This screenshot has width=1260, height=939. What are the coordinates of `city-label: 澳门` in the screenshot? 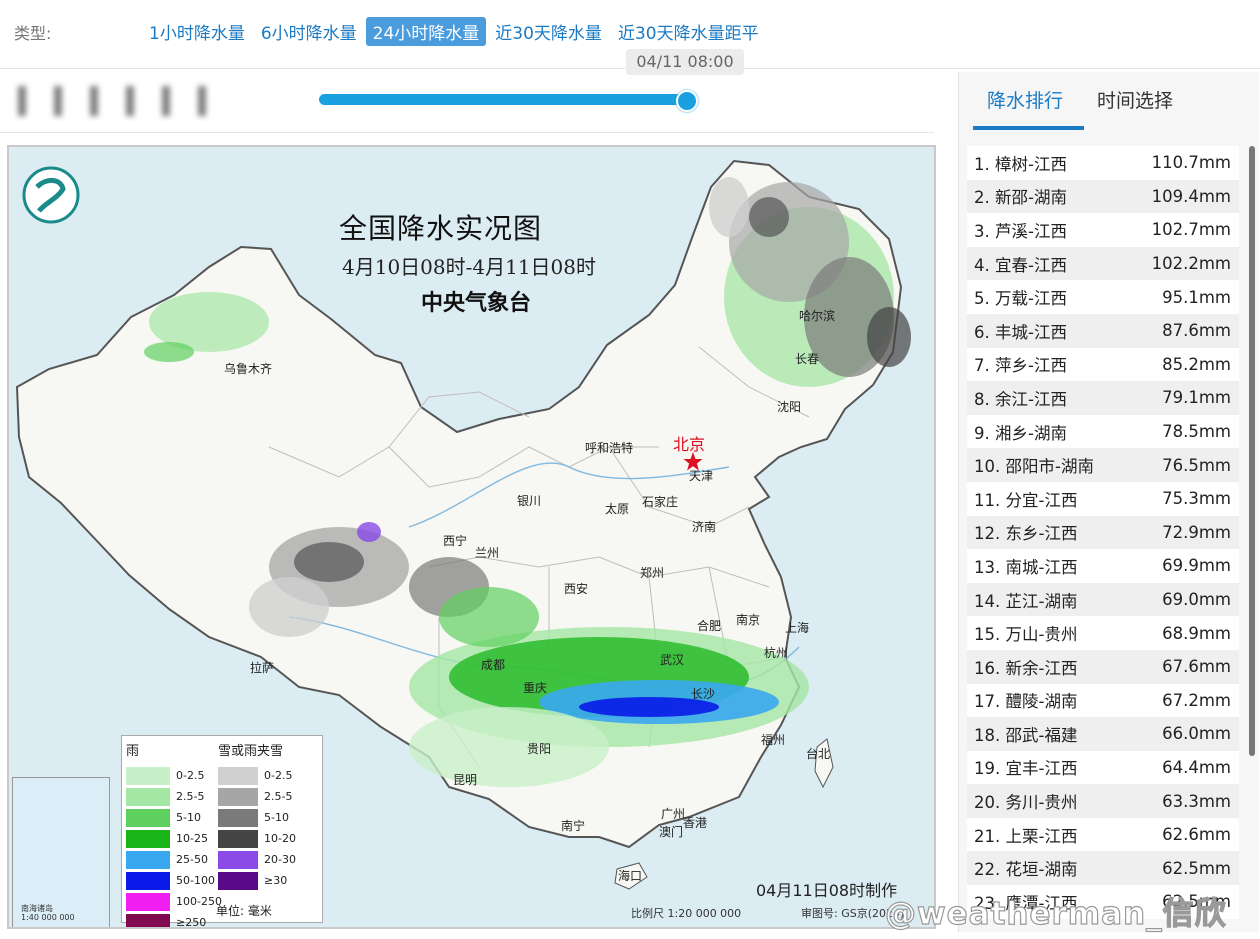 It's located at (671, 832).